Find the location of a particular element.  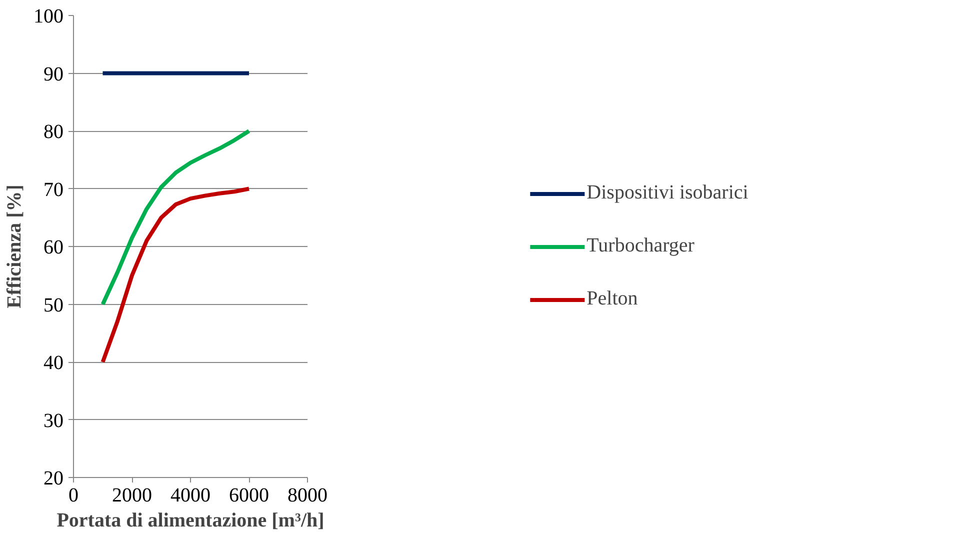

y-tick-label: 40 is located at coordinates (54, 363).